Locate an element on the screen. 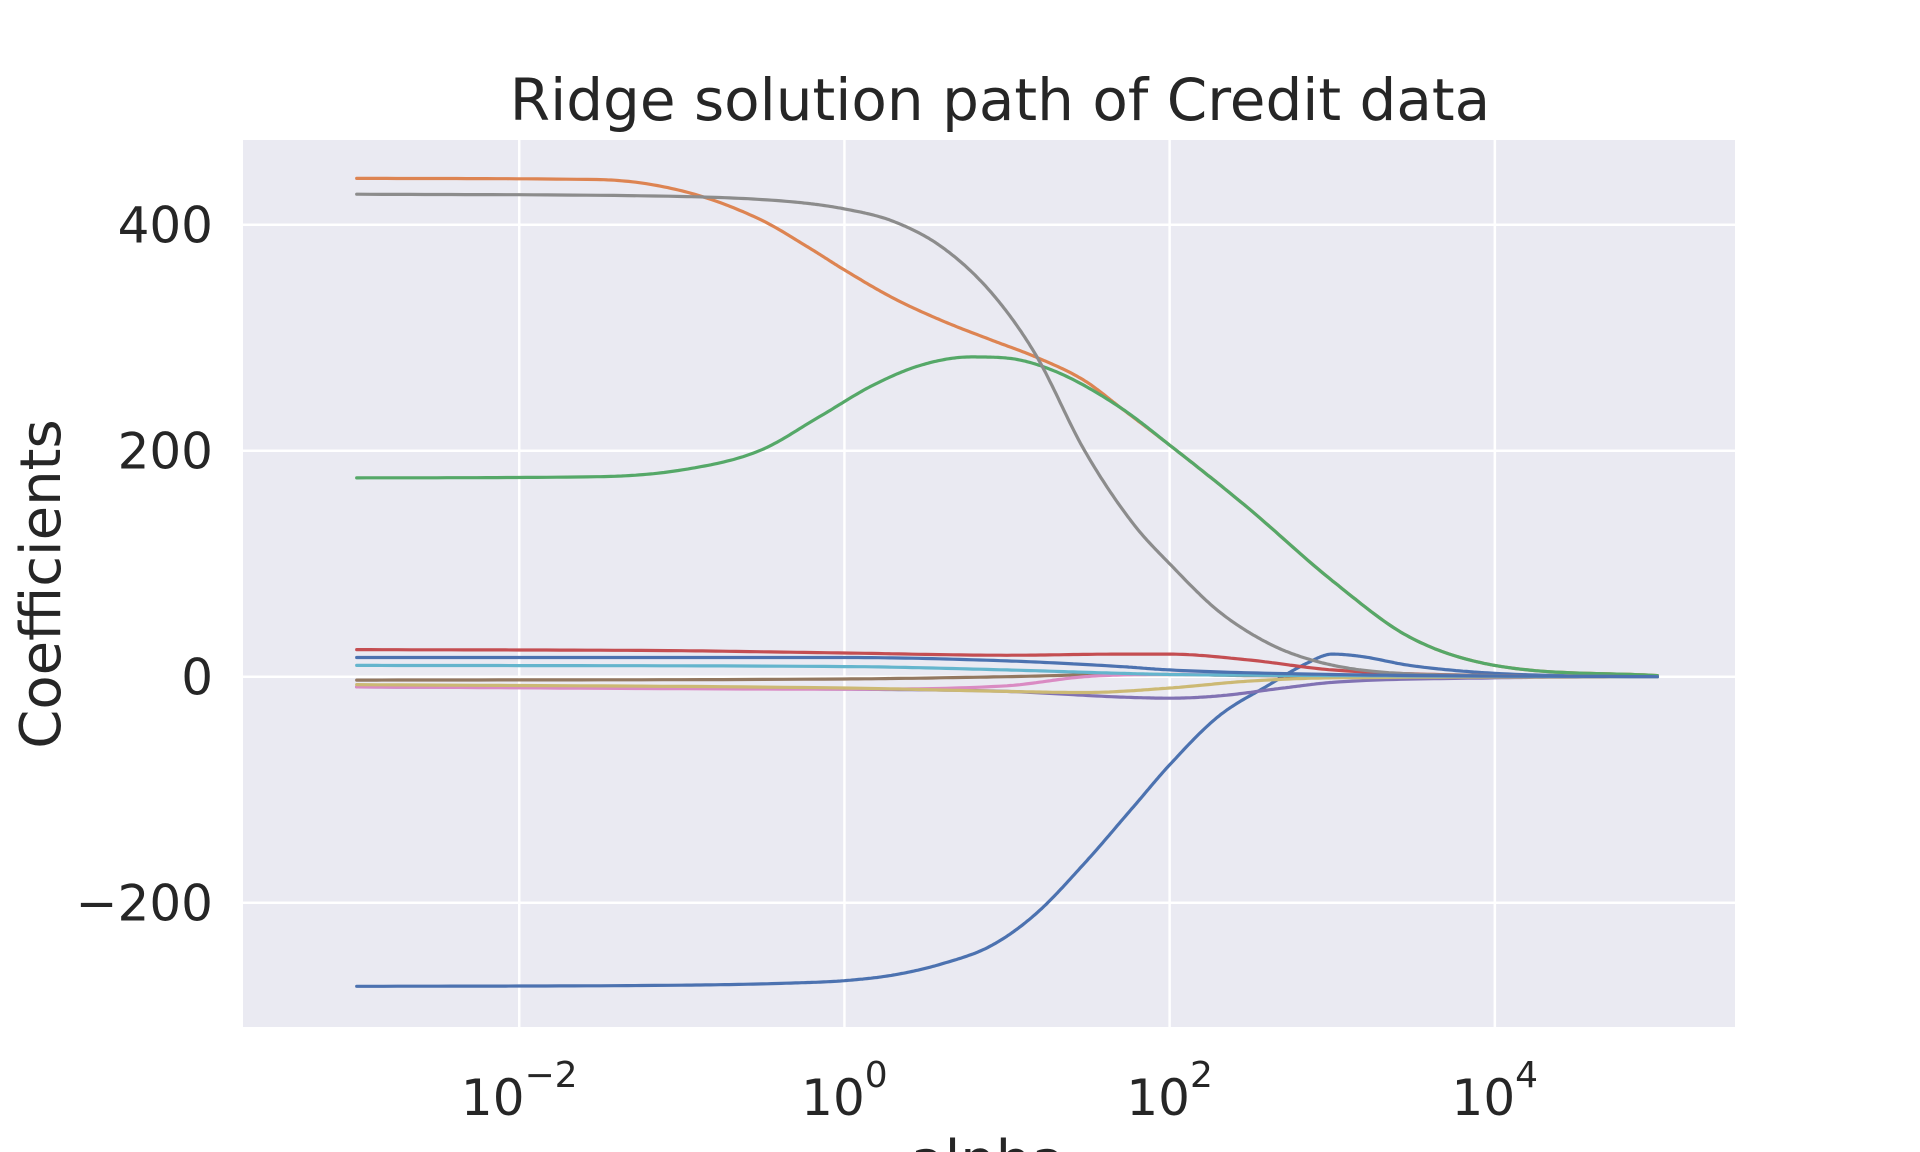 The width and height of the screenshot is (1920, 1152). y-ticks: −200 0 200 400 is located at coordinates (144, 565).